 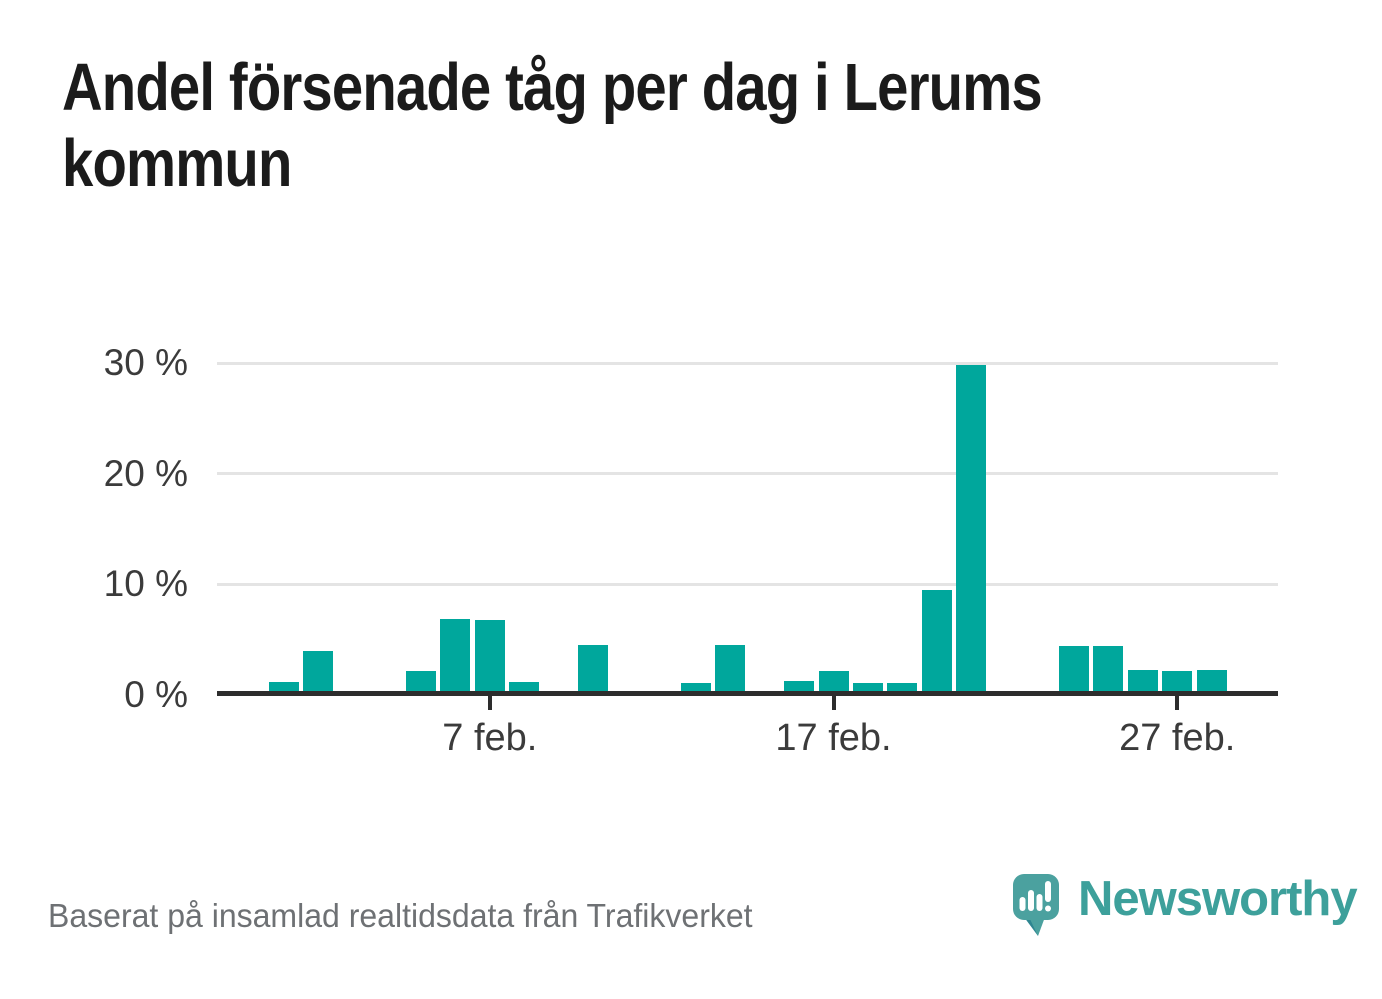 I want to click on bar-7feb, so click(x=489, y=657).